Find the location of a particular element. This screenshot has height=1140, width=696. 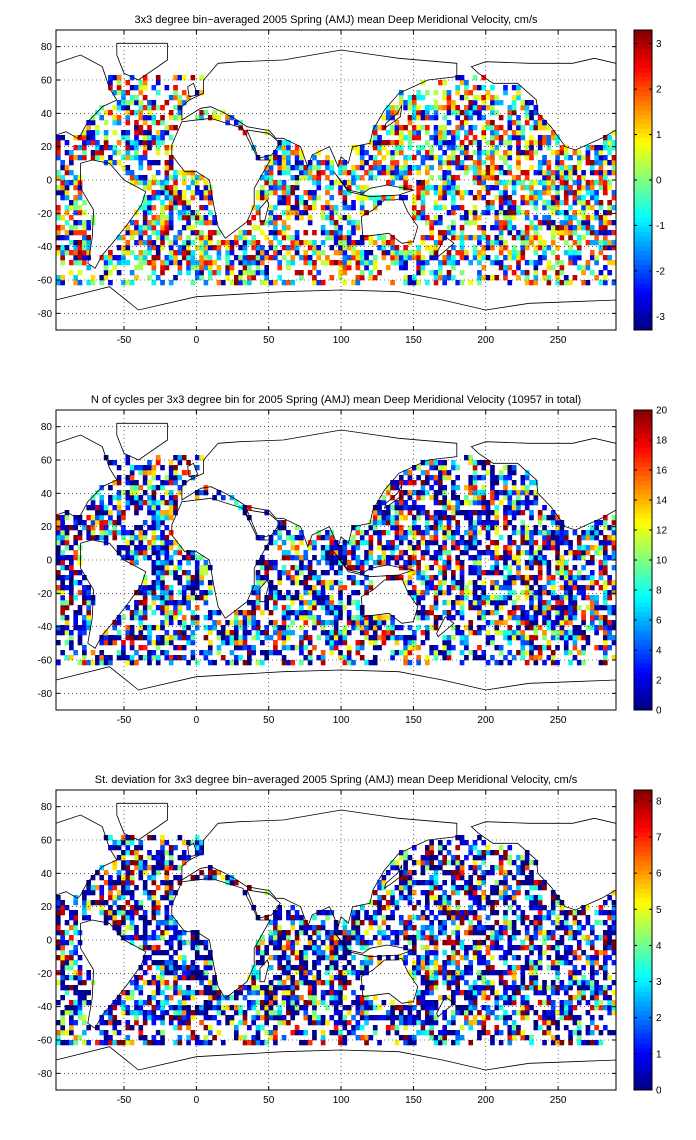

y-tick-label: 80 is located at coordinates (47, 427).